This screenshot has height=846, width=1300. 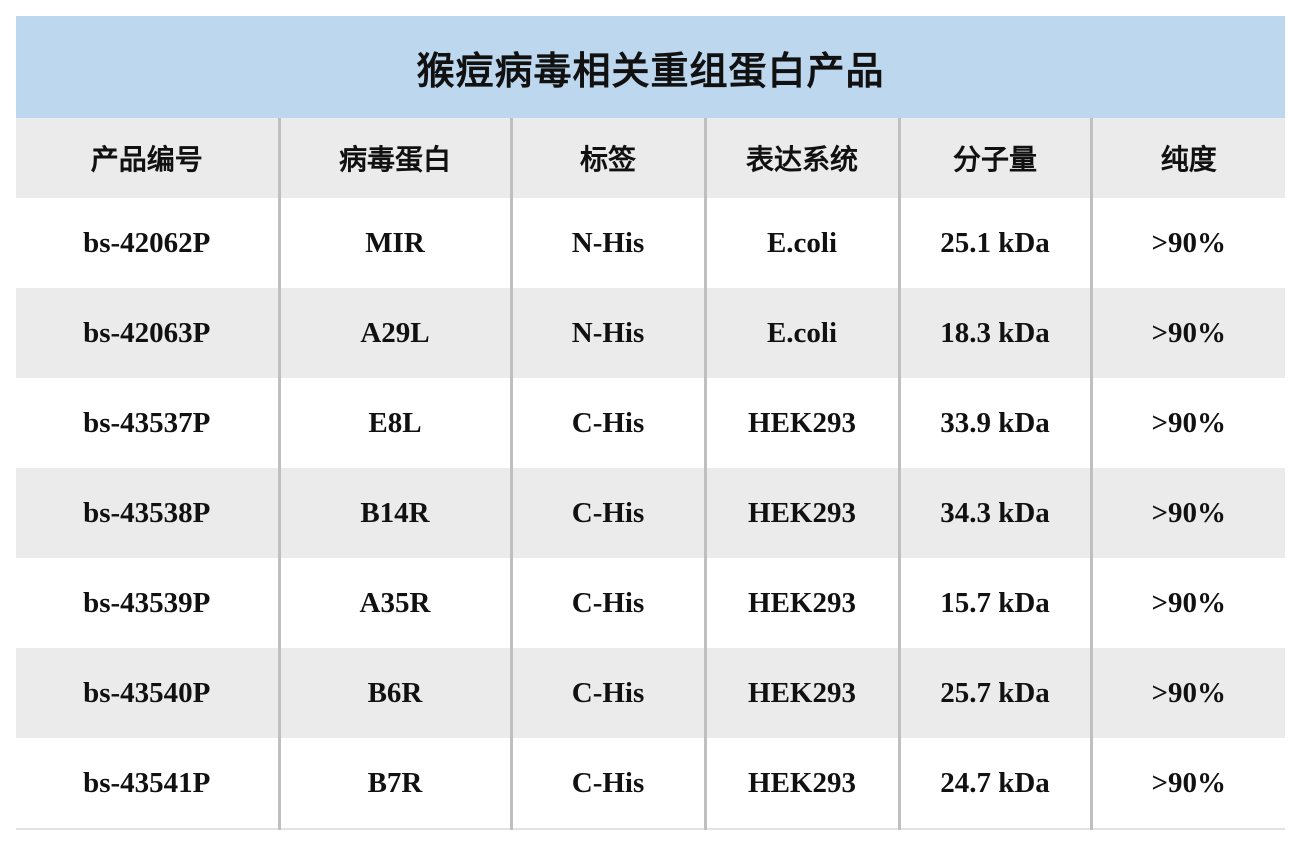 I want to click on table-row: bs-43540P B6R C-His HEK293 25.7 kDa >90%, so click(x=650, y=693).